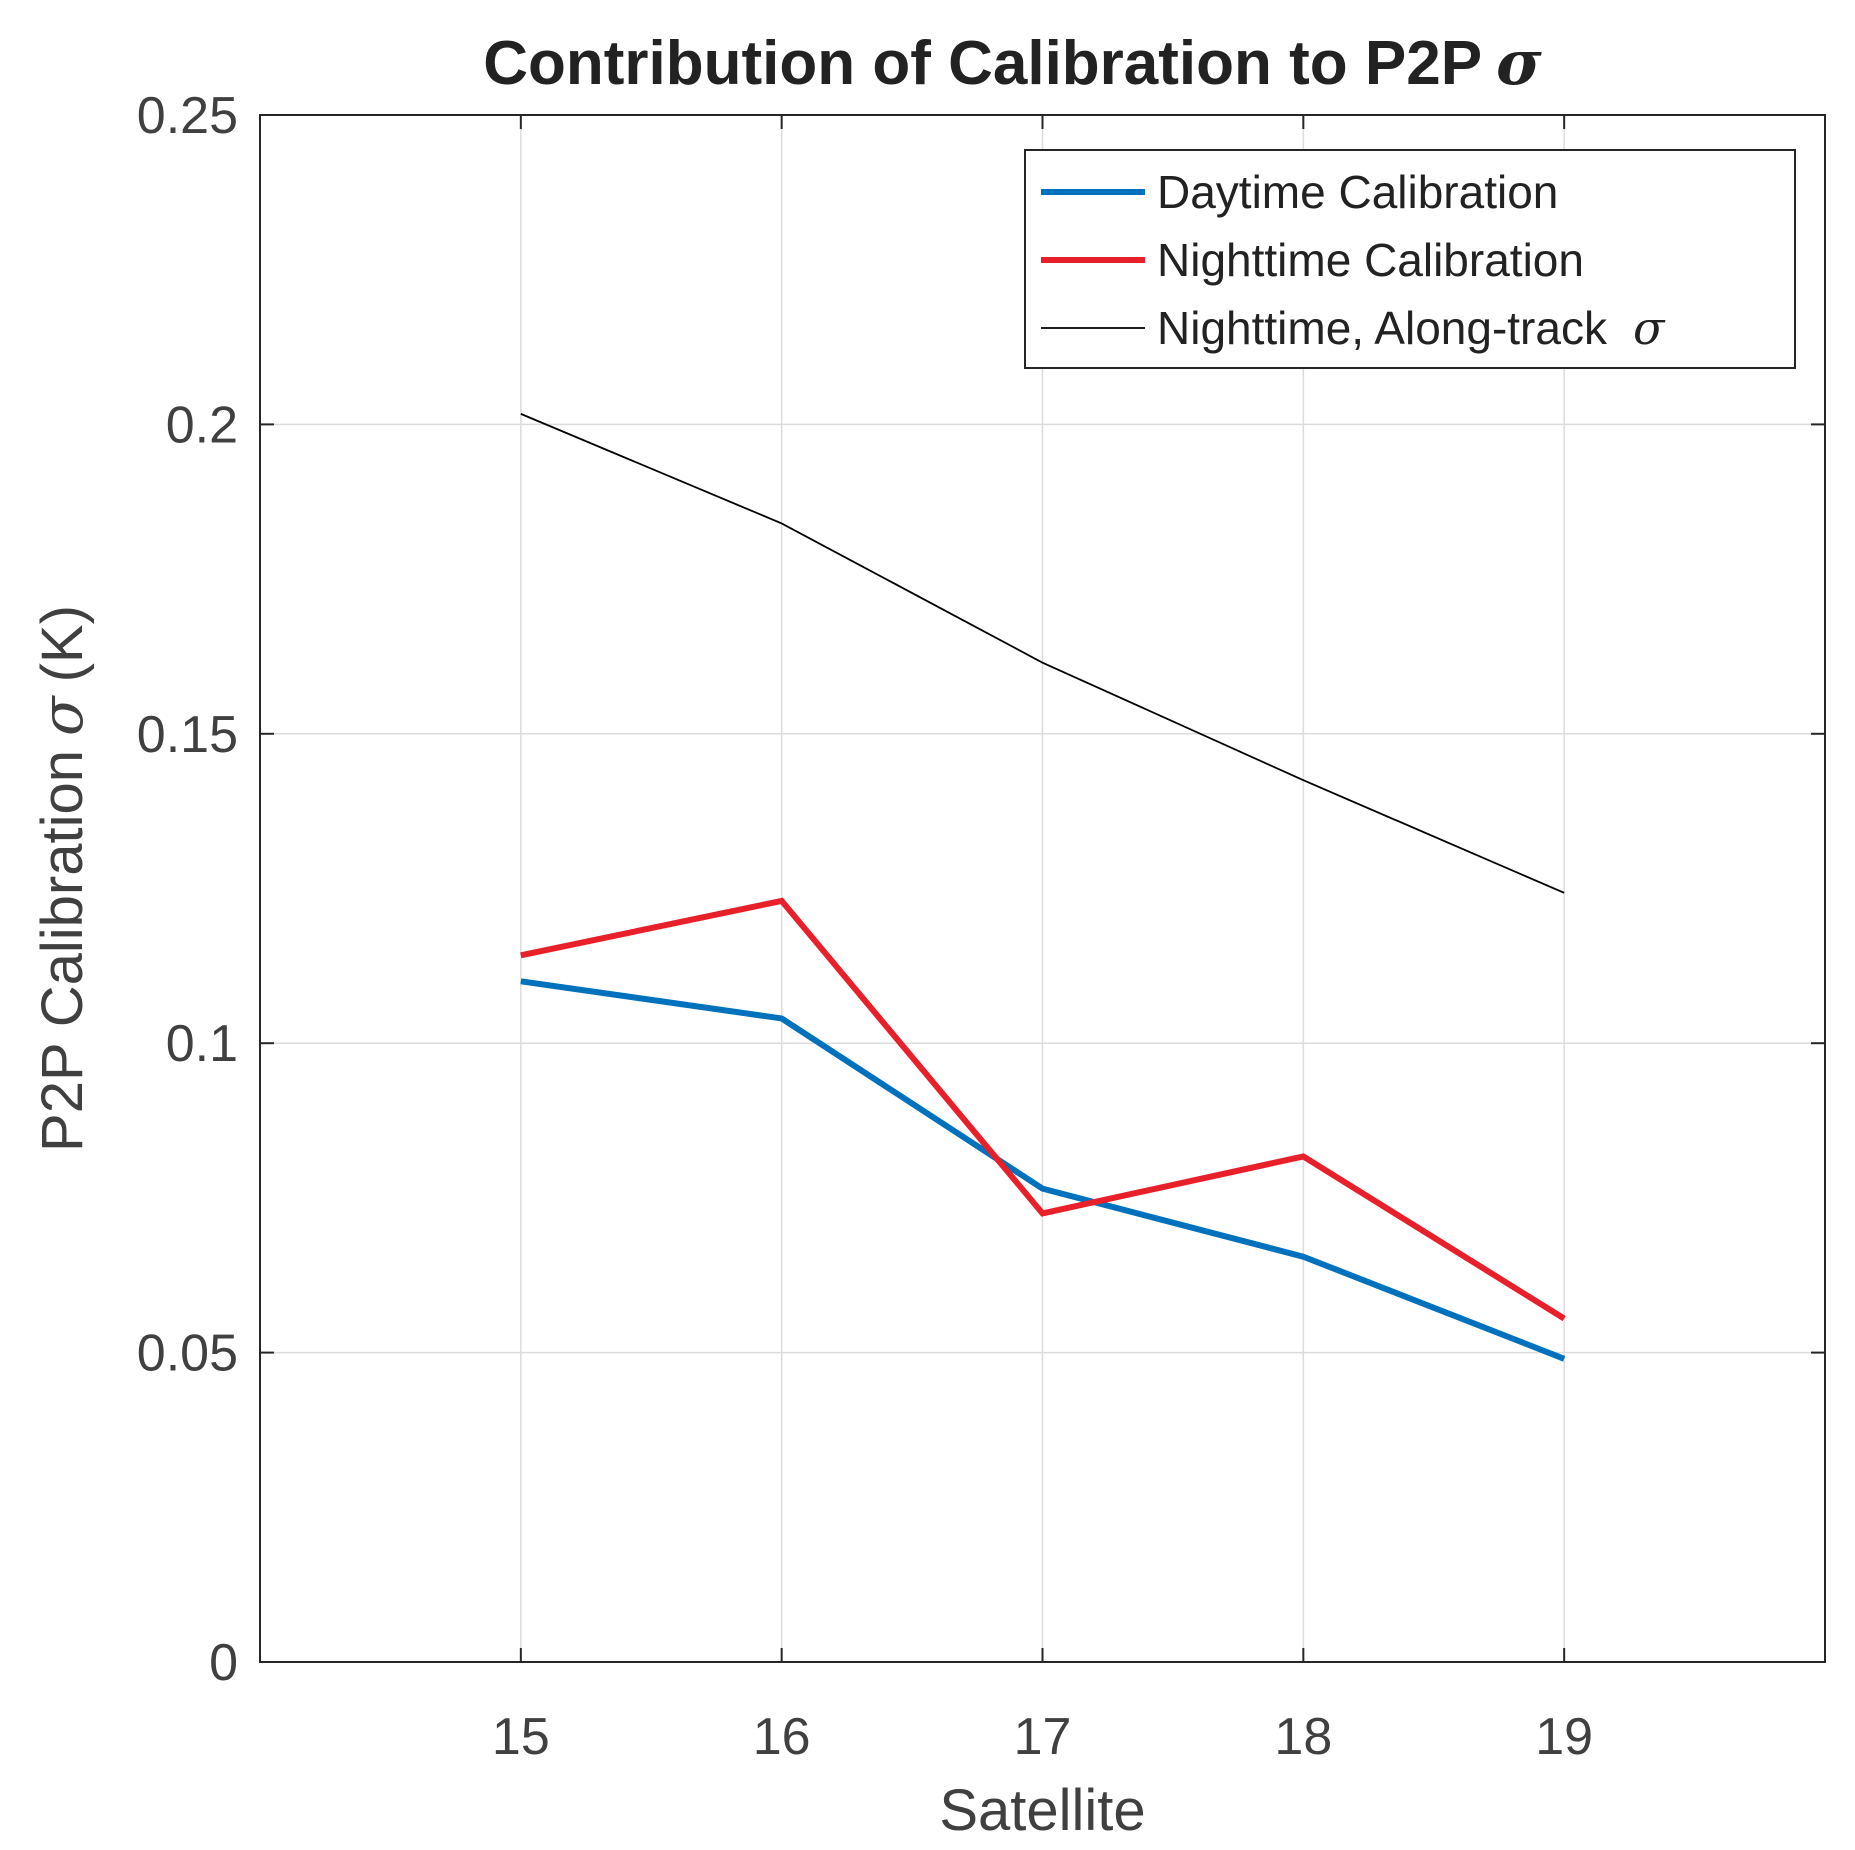 The image size is (1855, 1850). Describe the element at coordinates (187, 735) in the screenshot. I see `y-tick-label: 0.15` at that location.